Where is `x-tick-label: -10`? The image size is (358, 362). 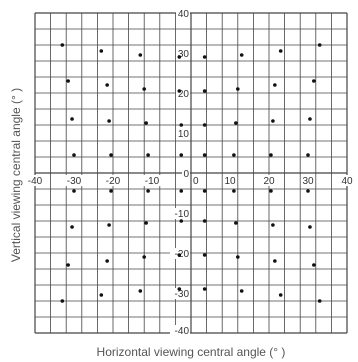 x-tick-label: -10 is located at coordinates (152, 181).